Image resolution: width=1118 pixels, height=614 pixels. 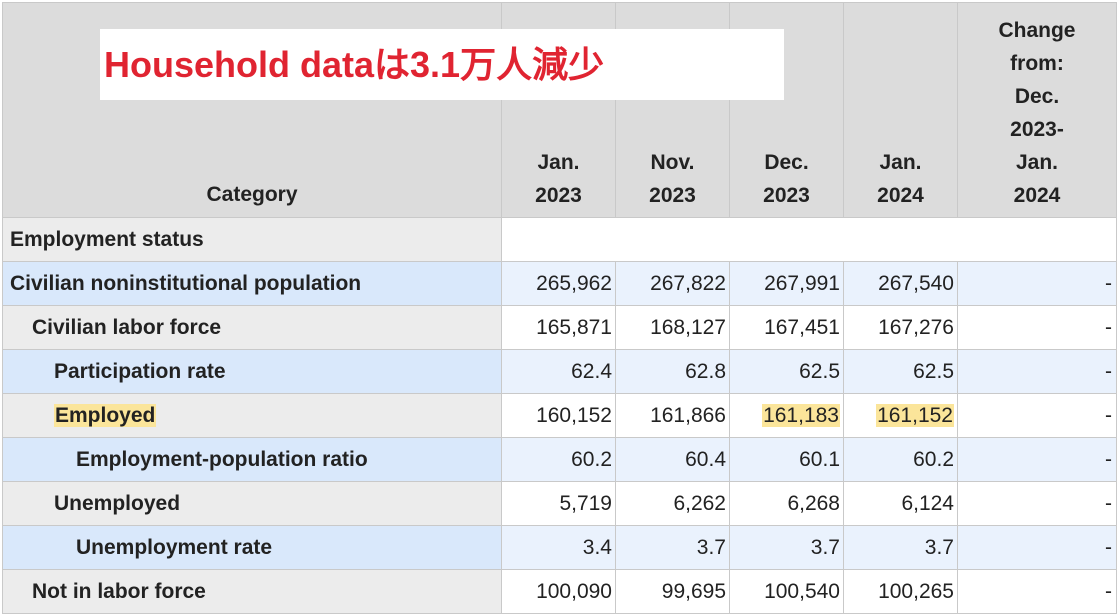 What do you see at coordinates (786, 459) in the screenshot?
I see `value-cell: 60.1` at bounding box center [786, 459].